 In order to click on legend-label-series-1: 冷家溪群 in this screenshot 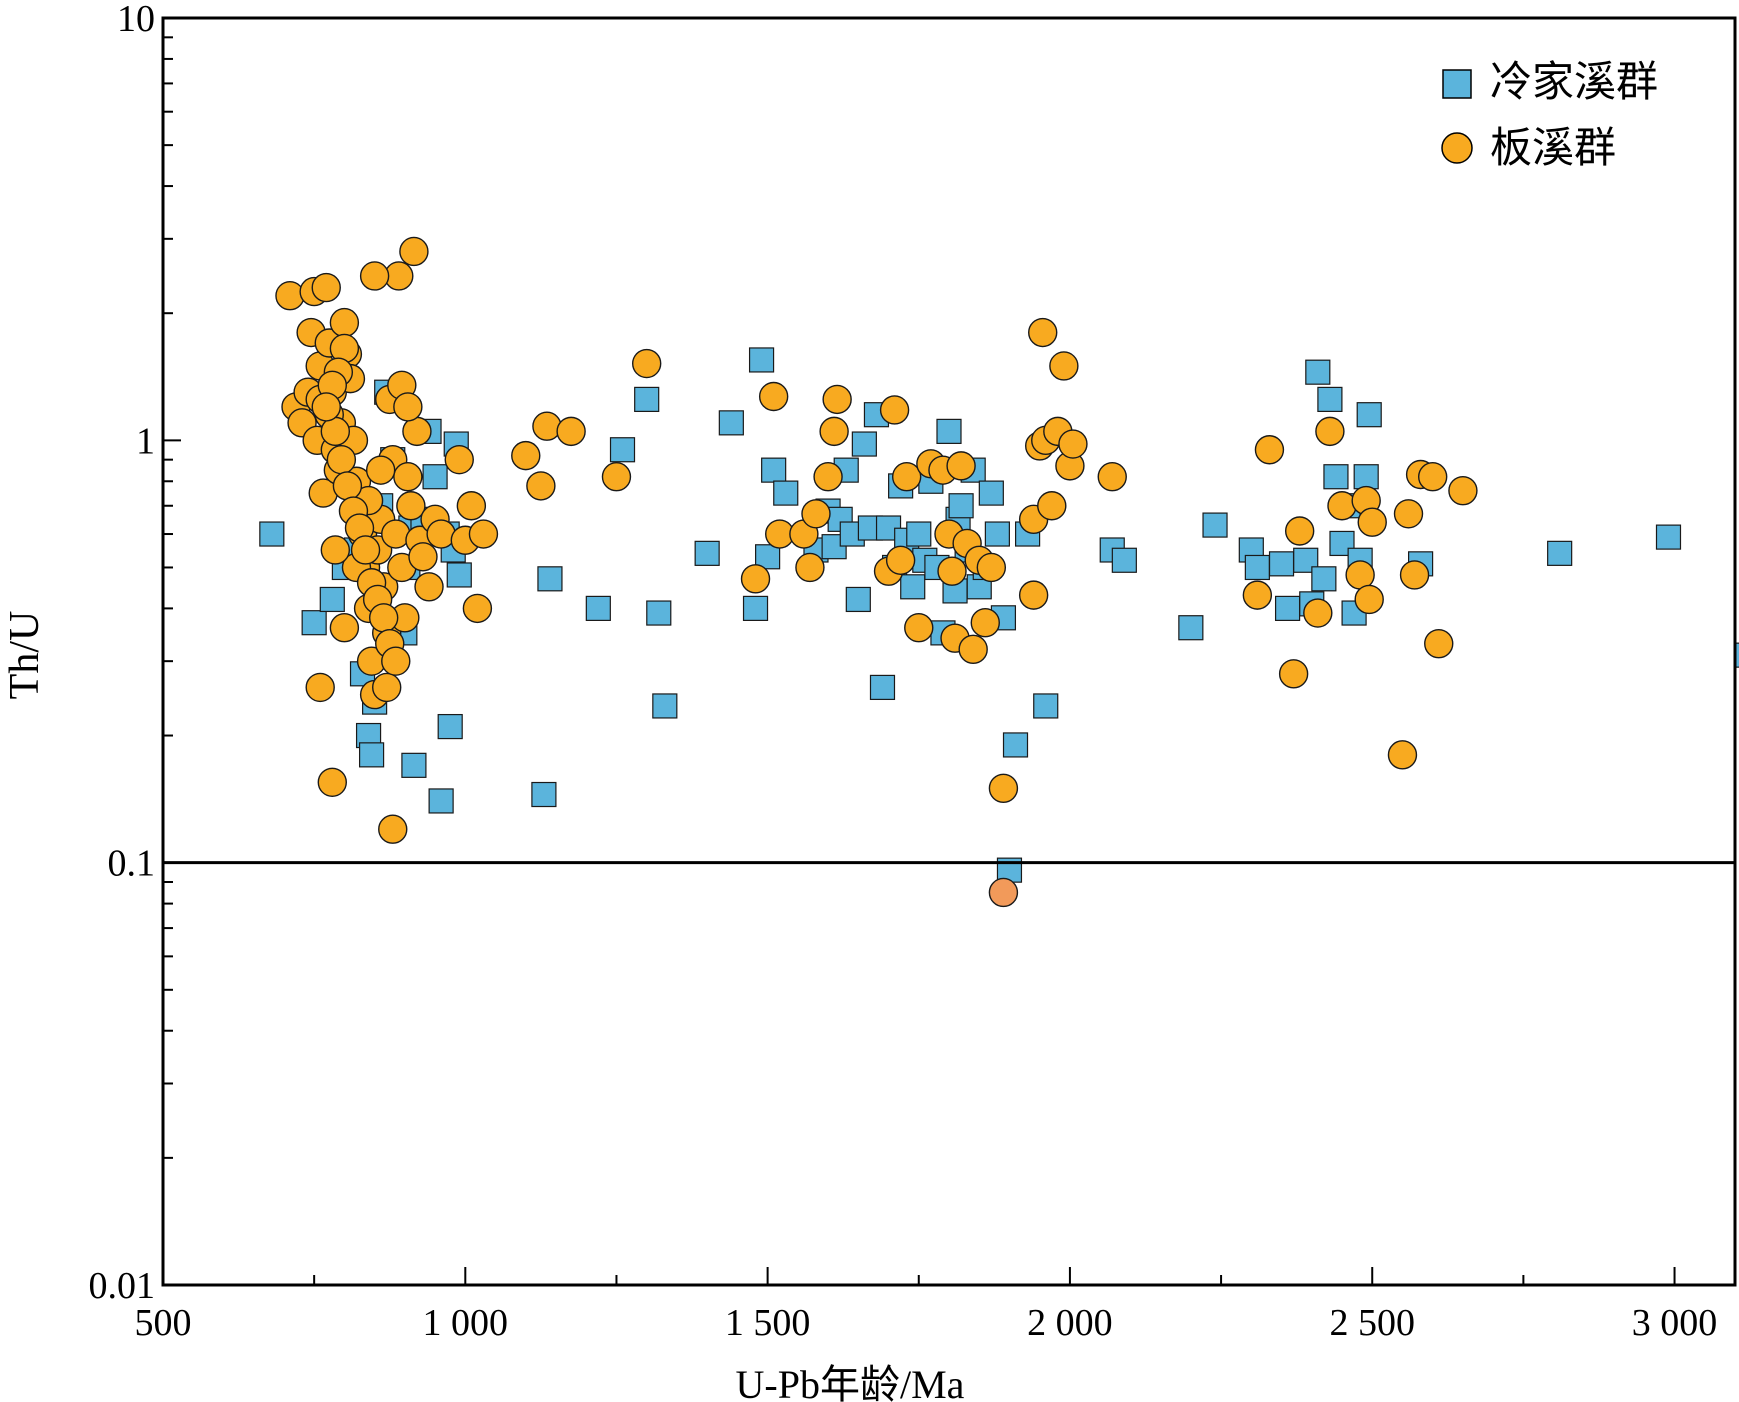, I will do `click(1574, 82)`.